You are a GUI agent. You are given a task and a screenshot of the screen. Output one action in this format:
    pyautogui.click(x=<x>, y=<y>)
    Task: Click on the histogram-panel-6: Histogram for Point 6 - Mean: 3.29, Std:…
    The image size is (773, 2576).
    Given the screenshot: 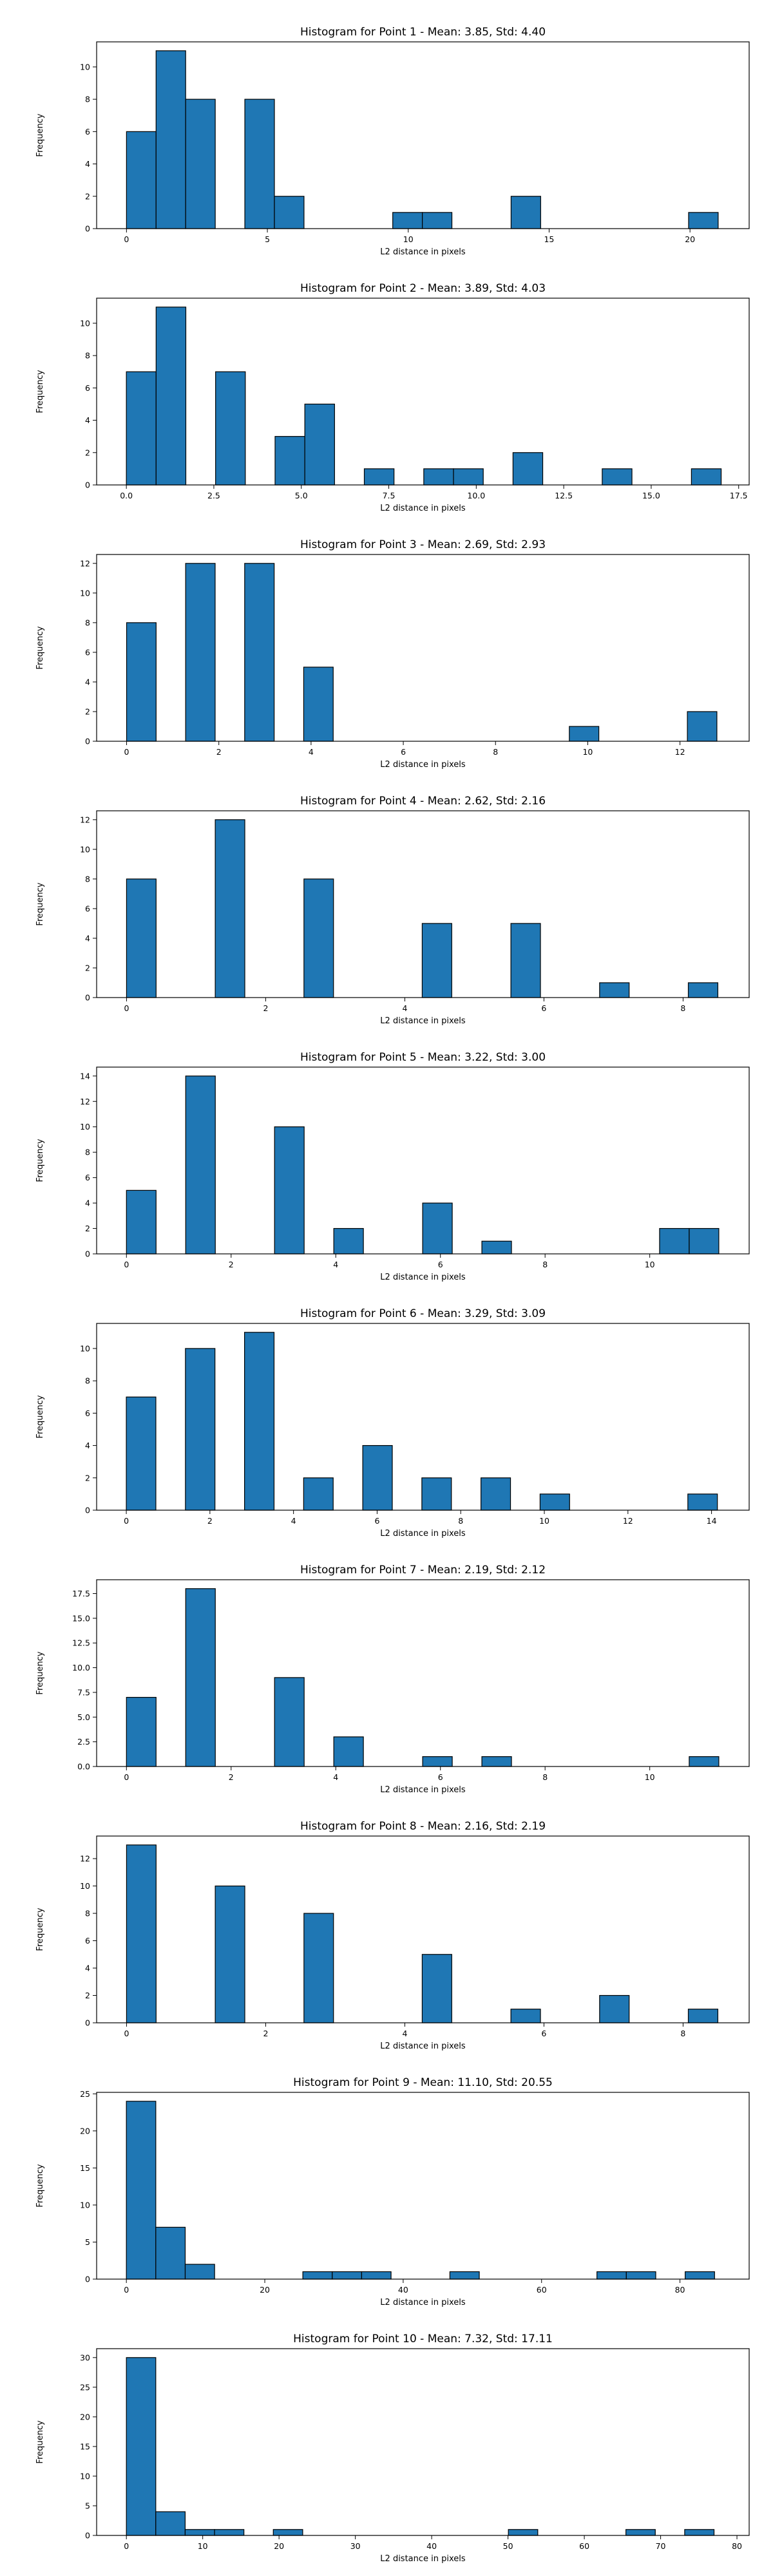 What is the action you would take?
    pyautogui.click(x=392, y=1423)
    